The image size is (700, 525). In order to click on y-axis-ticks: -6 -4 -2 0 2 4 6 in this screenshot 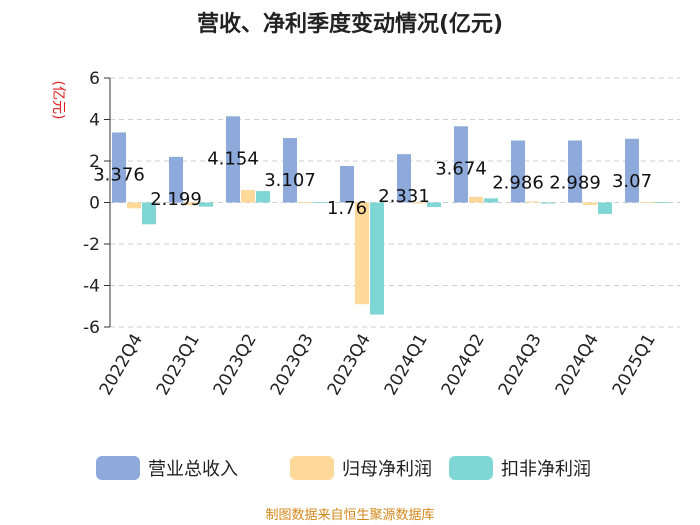, I will do `click(97, 203)`.